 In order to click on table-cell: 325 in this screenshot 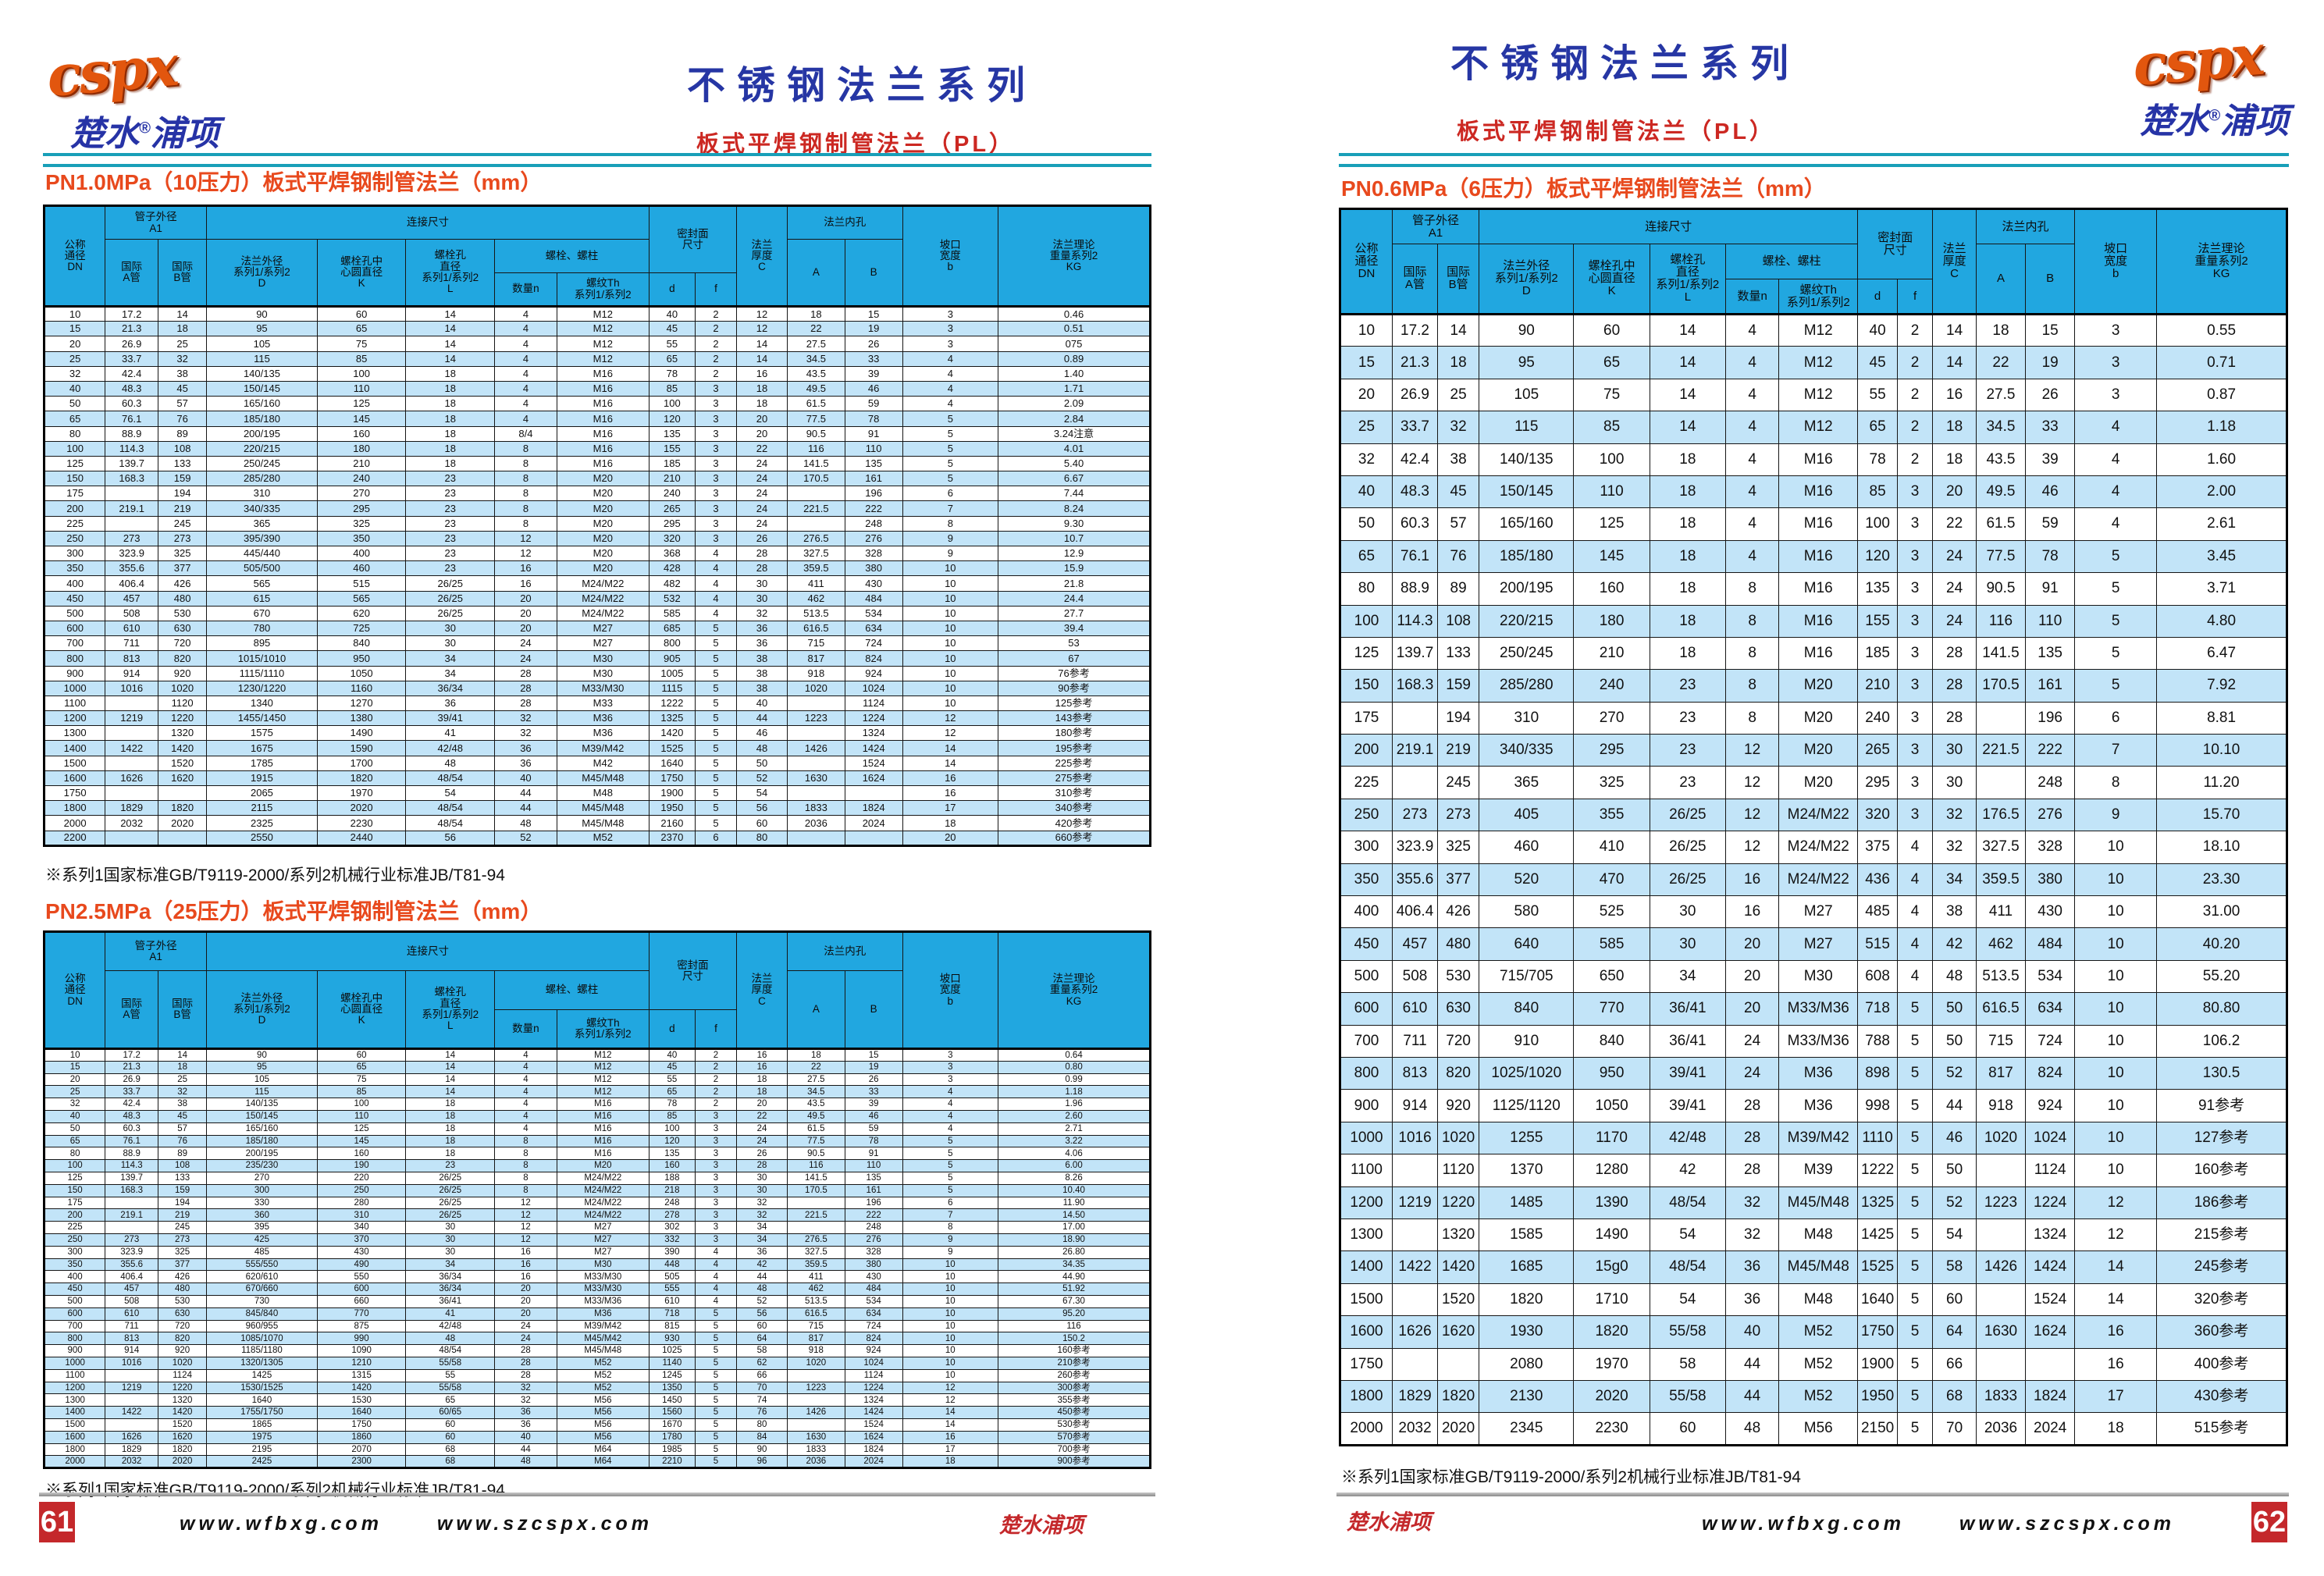, I will do `click(183, 1252)`.